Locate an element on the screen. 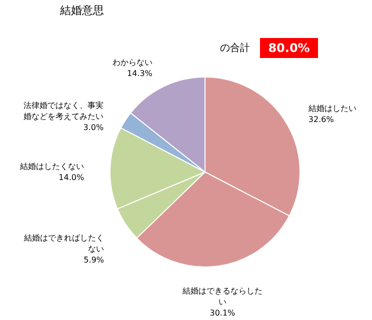  slice-label: 結婚はできればしたくない is located at coordinates (63, 244).